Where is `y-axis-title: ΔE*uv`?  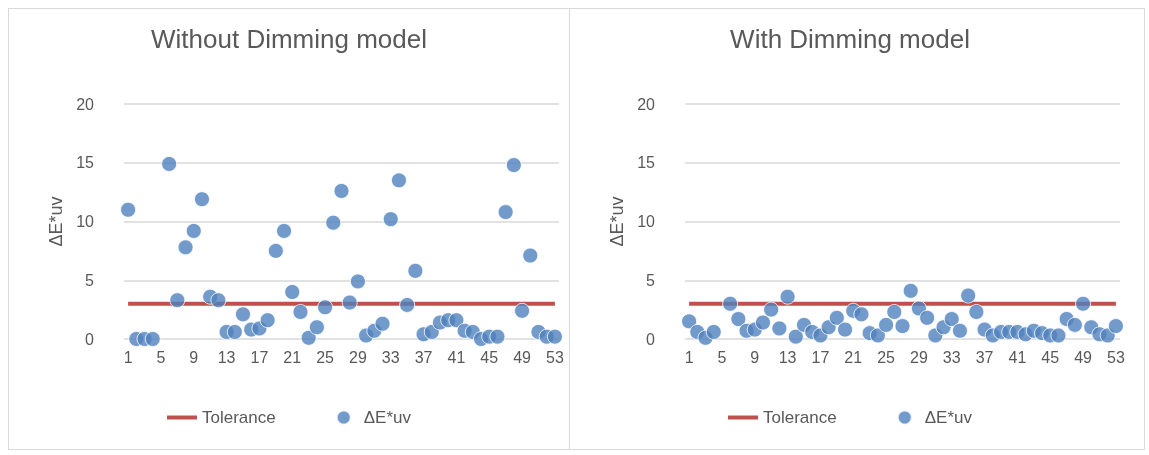
y-axis-title: ΔE*uv is located at coordinates (617, 221).